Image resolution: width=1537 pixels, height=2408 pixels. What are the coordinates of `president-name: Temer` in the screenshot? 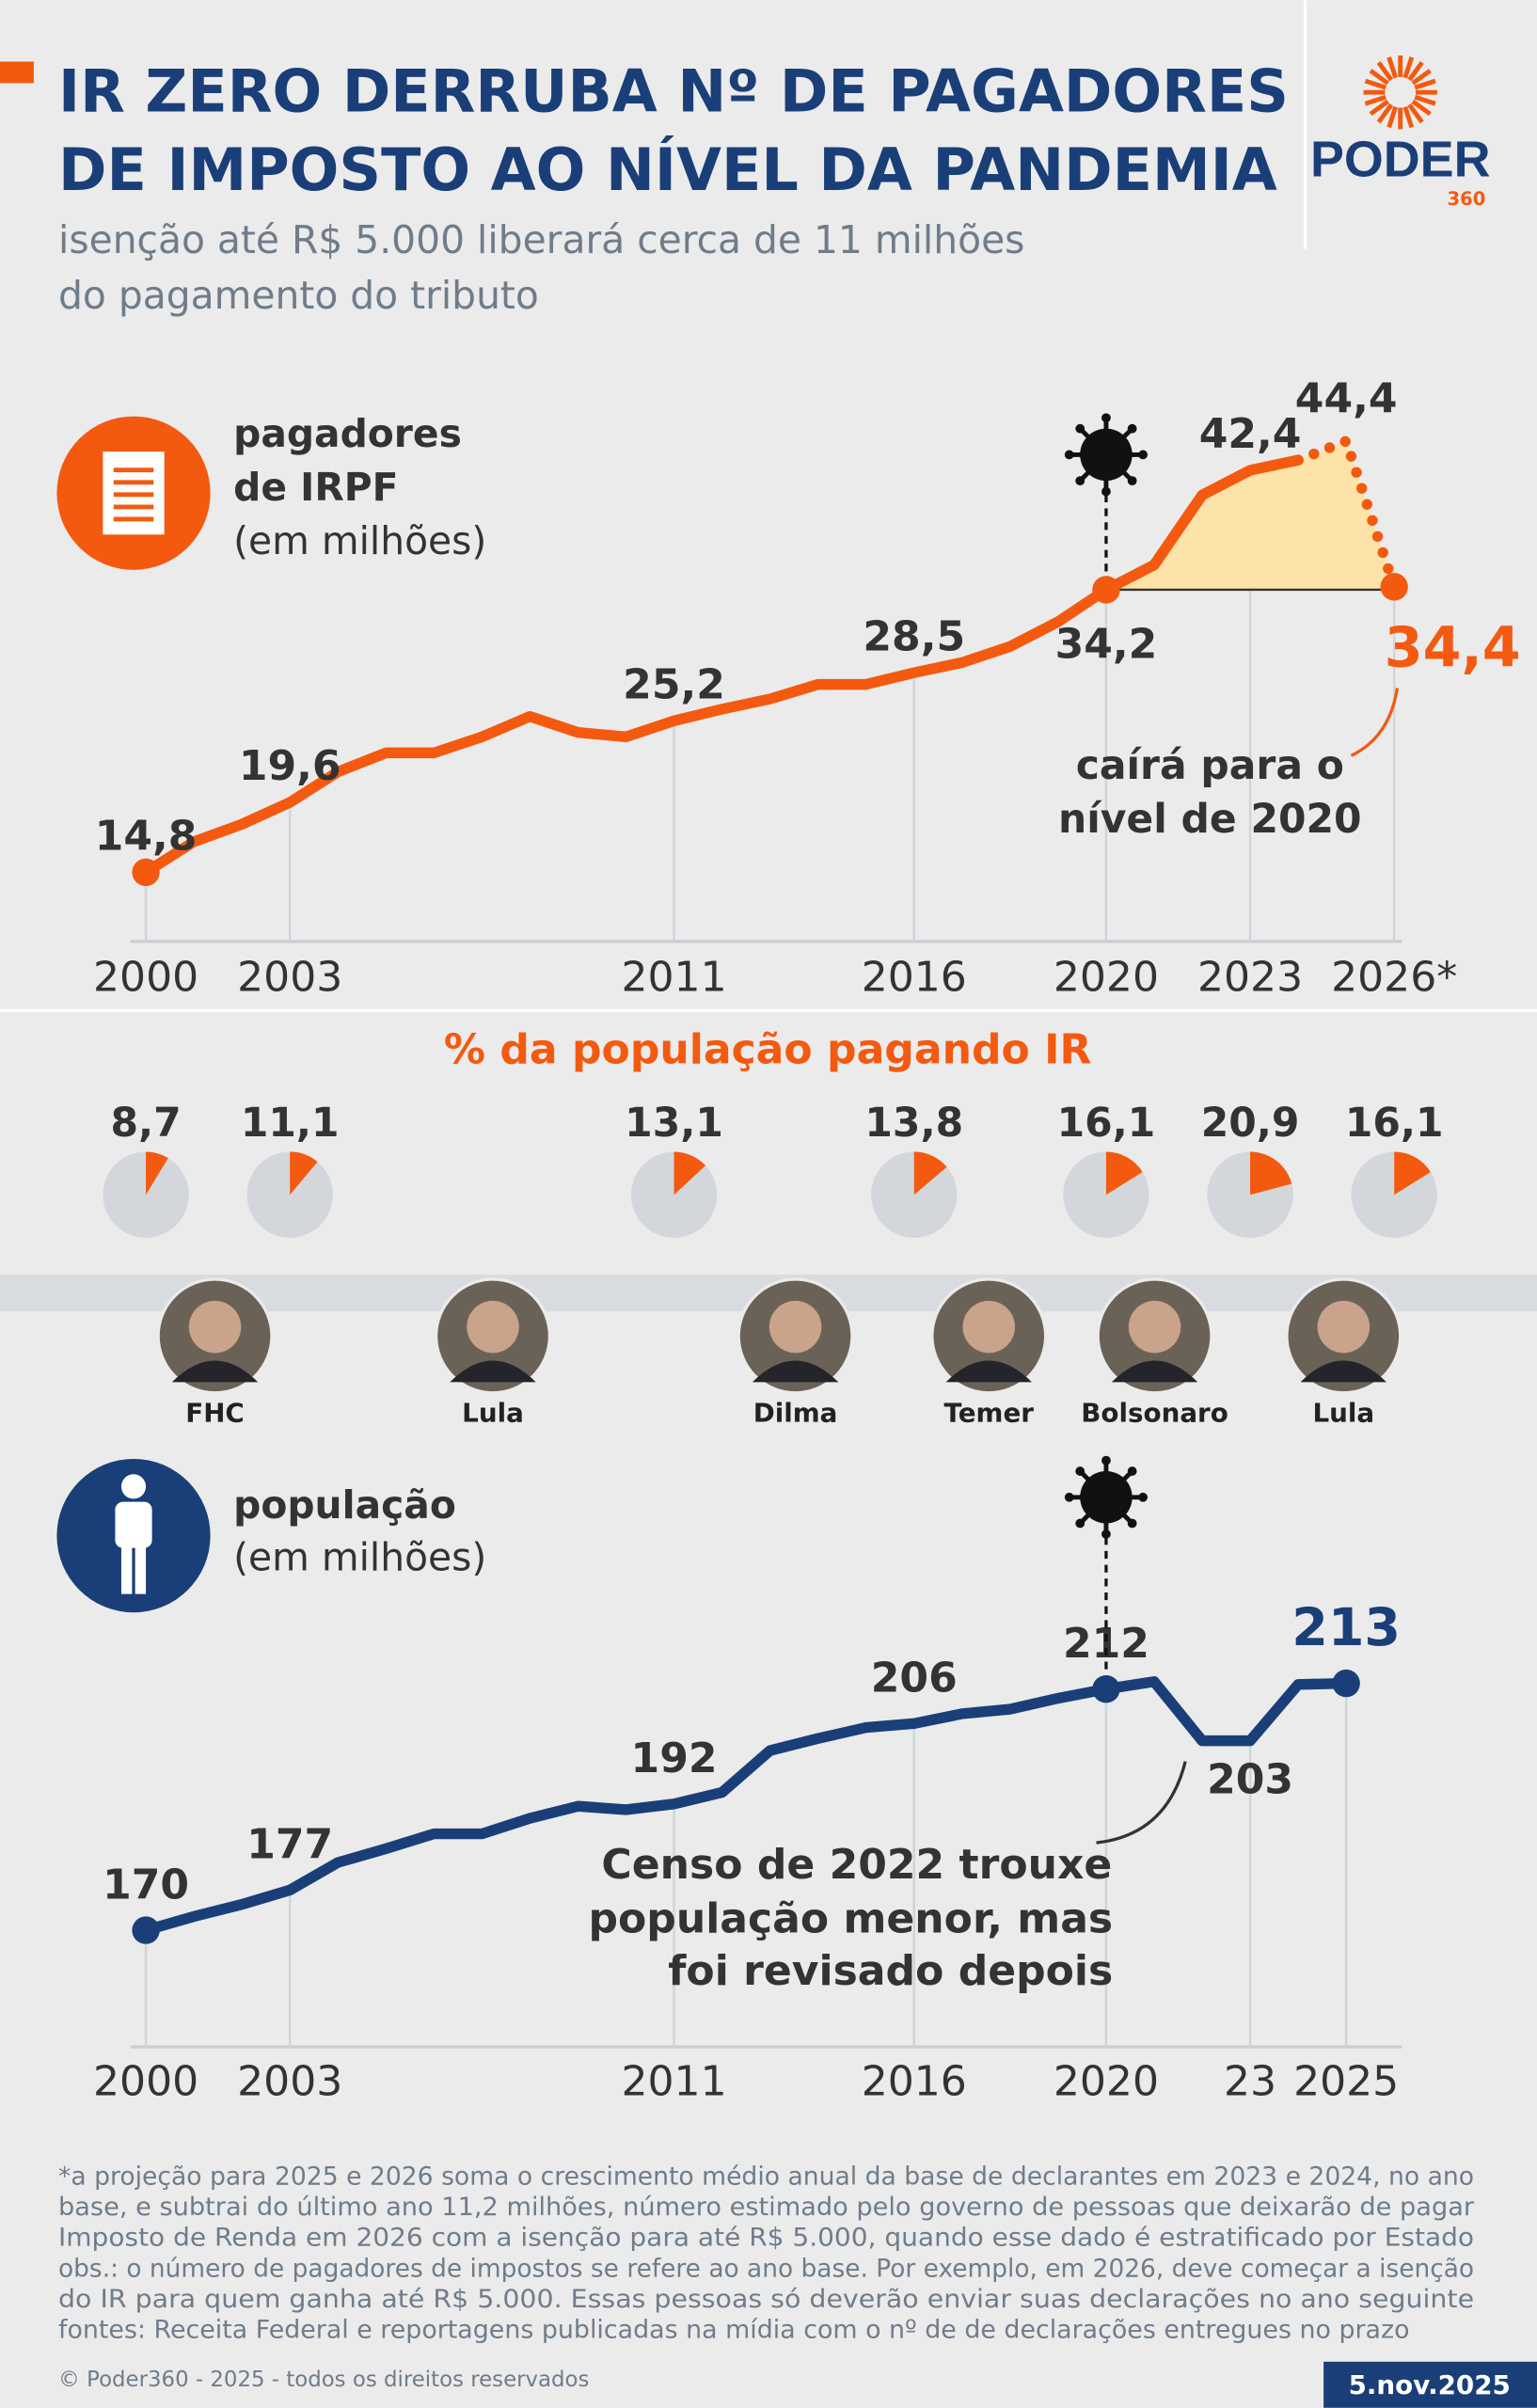 It's located at (988, 1414).